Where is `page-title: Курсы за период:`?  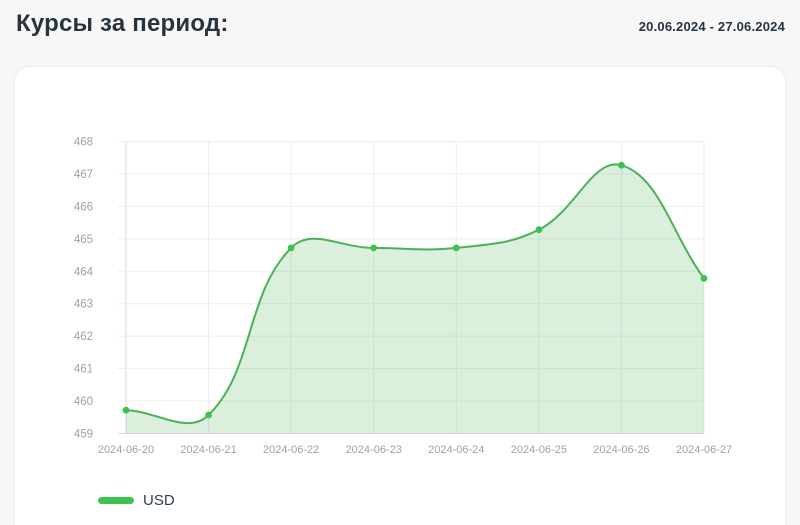
page-title: Курсы за период: is located at coordinates (122, 23).